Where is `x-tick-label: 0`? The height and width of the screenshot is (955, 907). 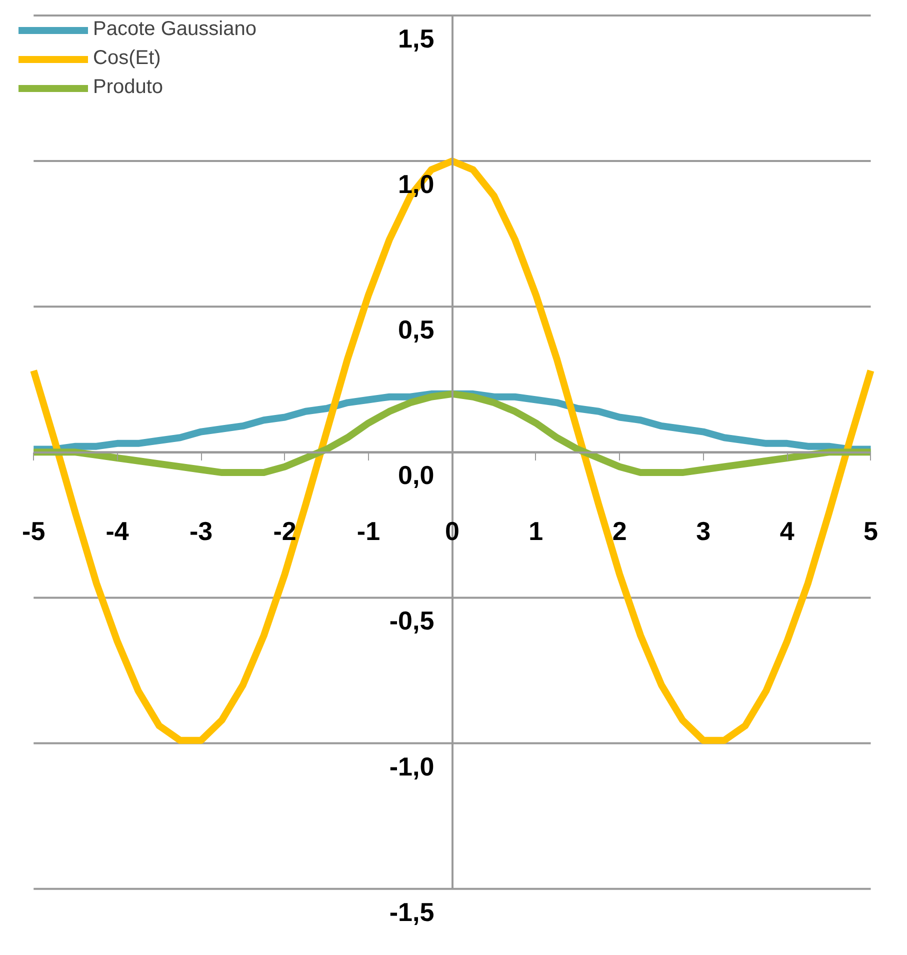 x-tick-label: 0 is located at coordinates (452, 531).